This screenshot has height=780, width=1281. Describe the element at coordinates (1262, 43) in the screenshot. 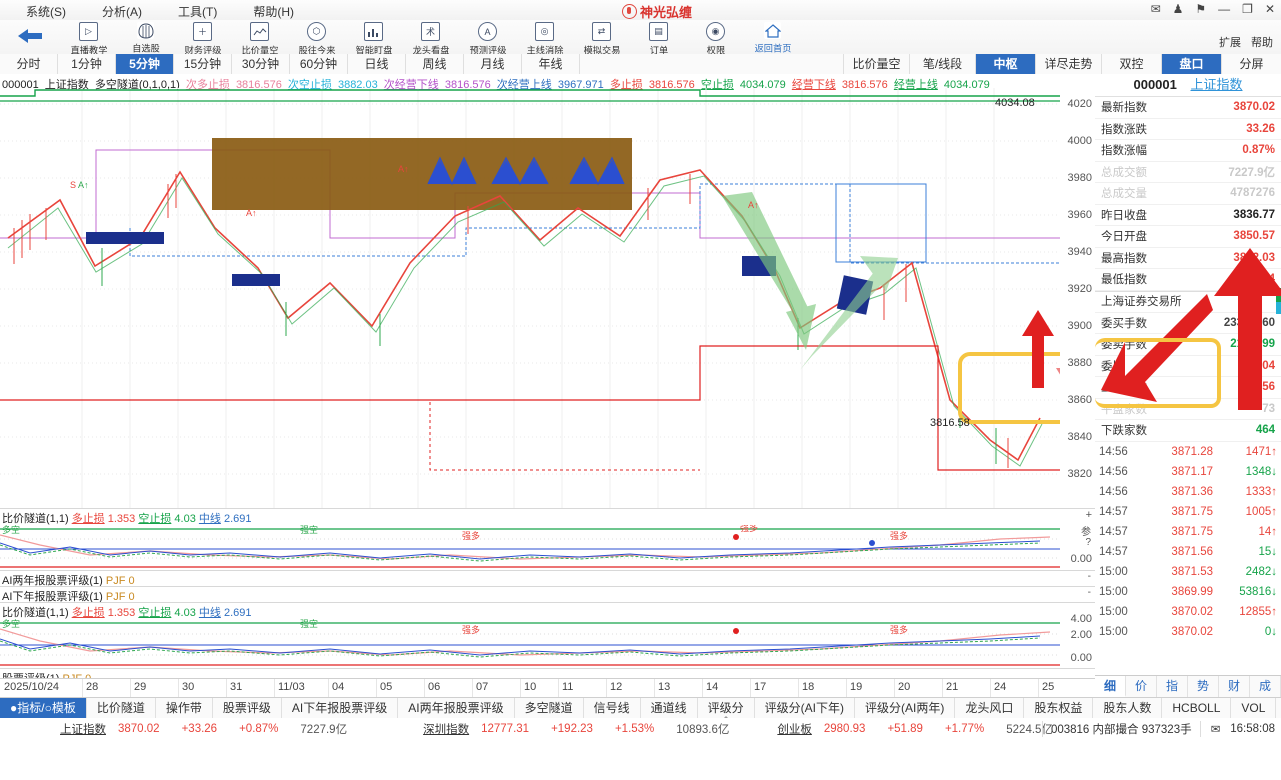

I see `help-link: 帮助` at that location.